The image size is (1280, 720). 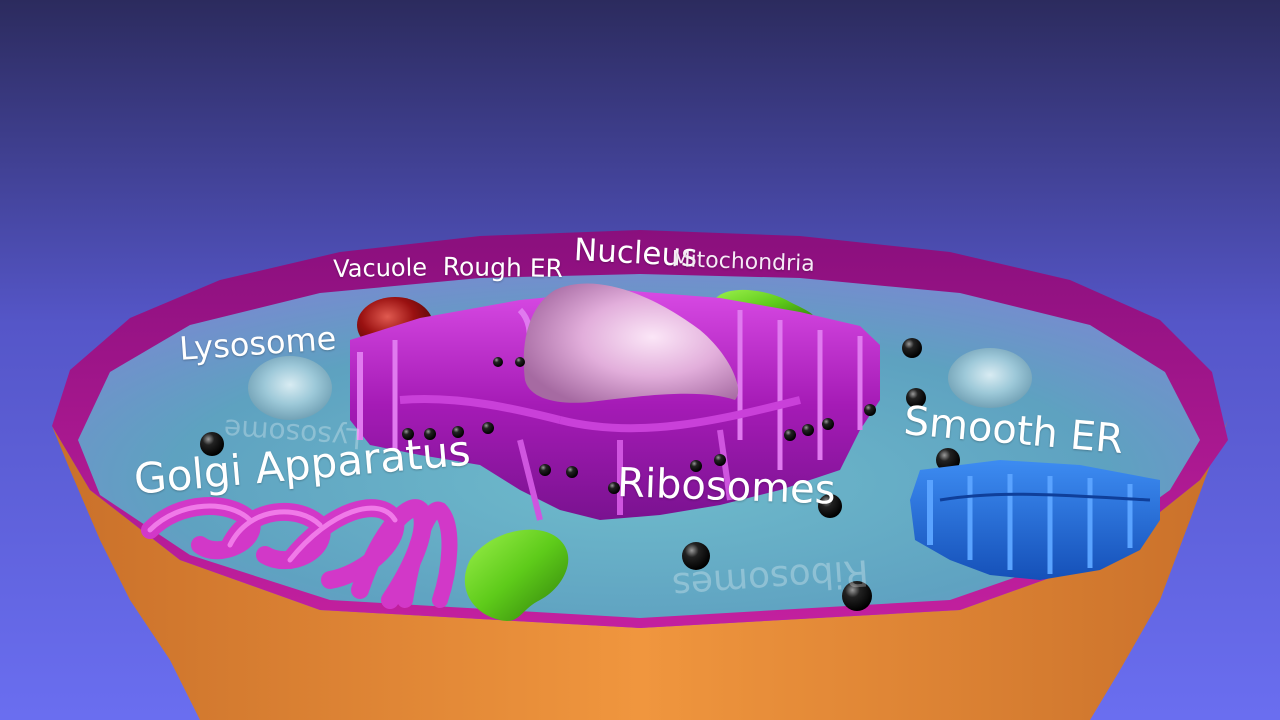 I want to click on label-vacuole: Vacuole, so click(x=380, y=268).